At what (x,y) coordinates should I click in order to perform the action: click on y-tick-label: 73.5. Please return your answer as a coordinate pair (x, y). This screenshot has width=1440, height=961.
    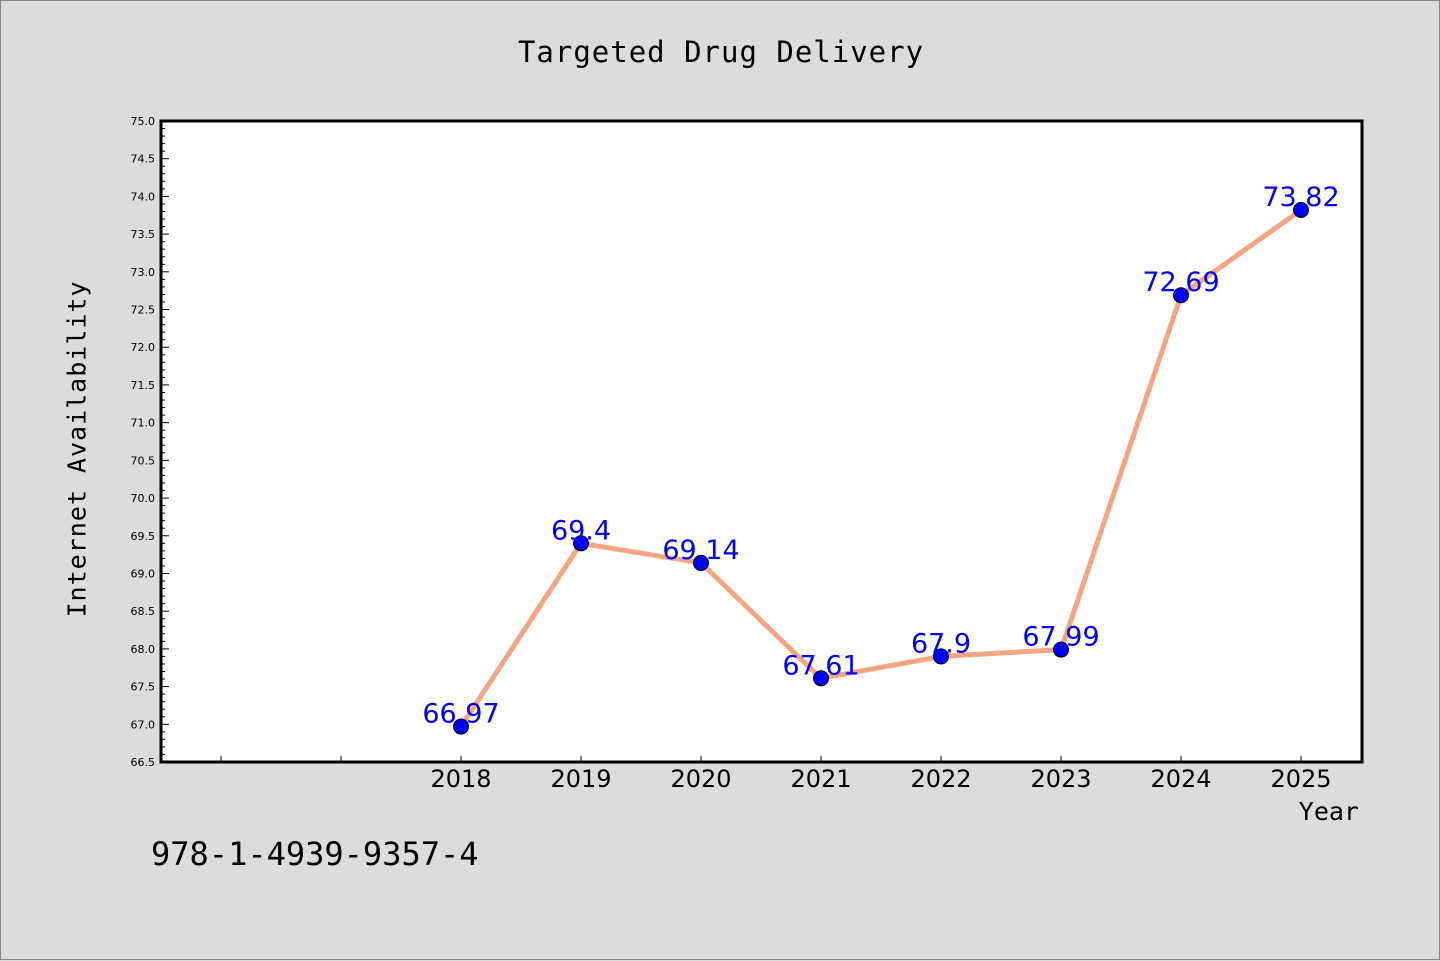
    Looking at the image, I should click on (143, 234).